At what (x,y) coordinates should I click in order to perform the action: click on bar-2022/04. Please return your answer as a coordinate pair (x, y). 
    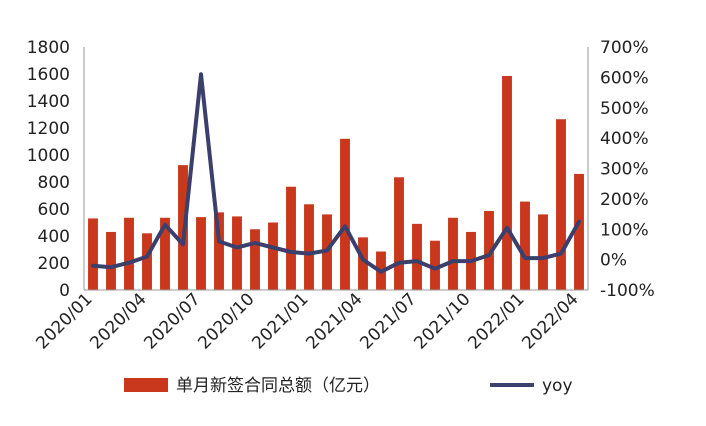
    Looking at the image, I should click on (579, 231).